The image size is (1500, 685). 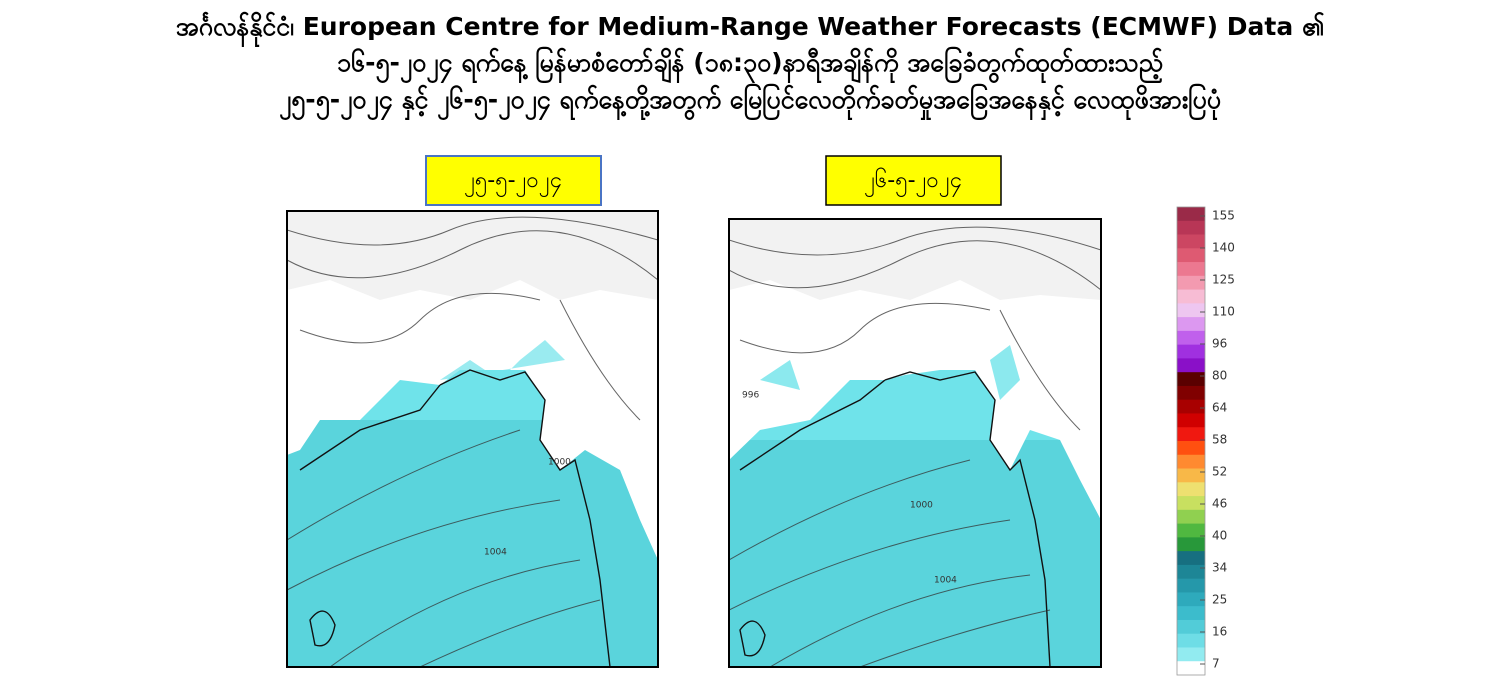 I want to click on colorbar-label: 64, so click(x=1219, y=408).